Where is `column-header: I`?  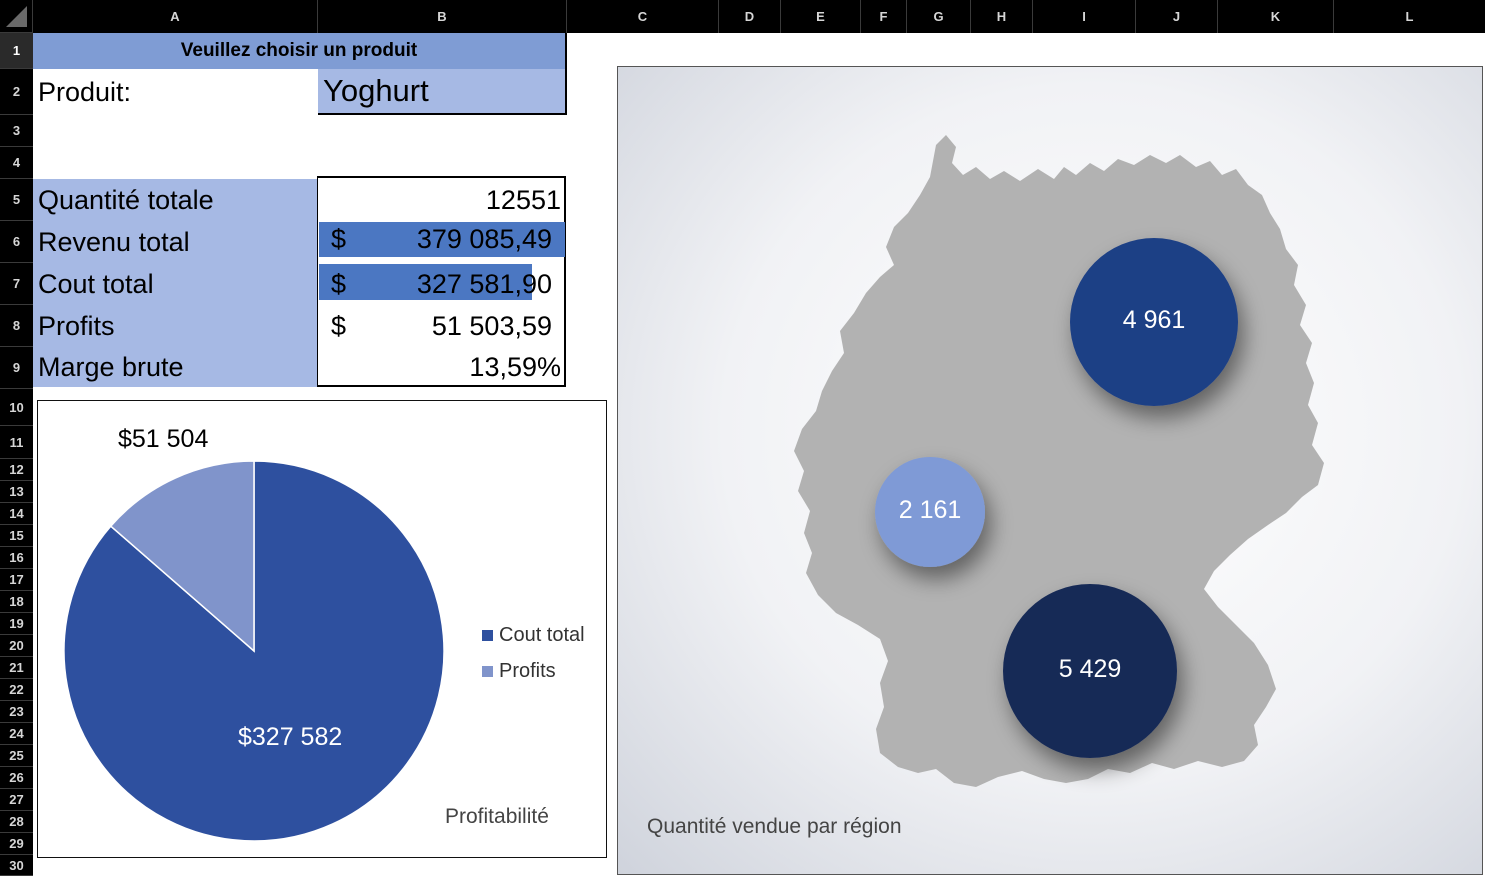
column-header: I is located at coordinates (1084, 16).